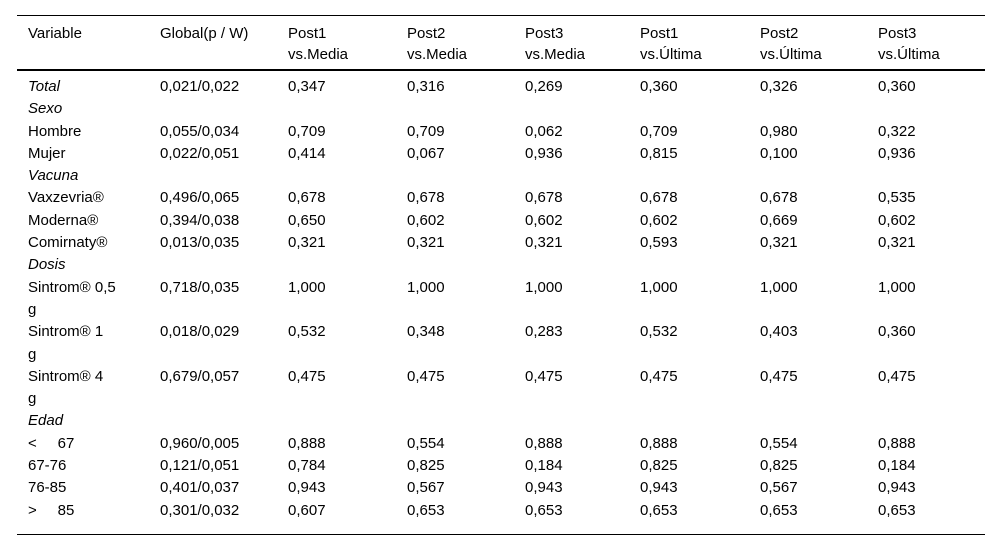  Describe the element at coordinates (204, 33) in the screenshot. I see `column-header: Global(p / W)` at that location.